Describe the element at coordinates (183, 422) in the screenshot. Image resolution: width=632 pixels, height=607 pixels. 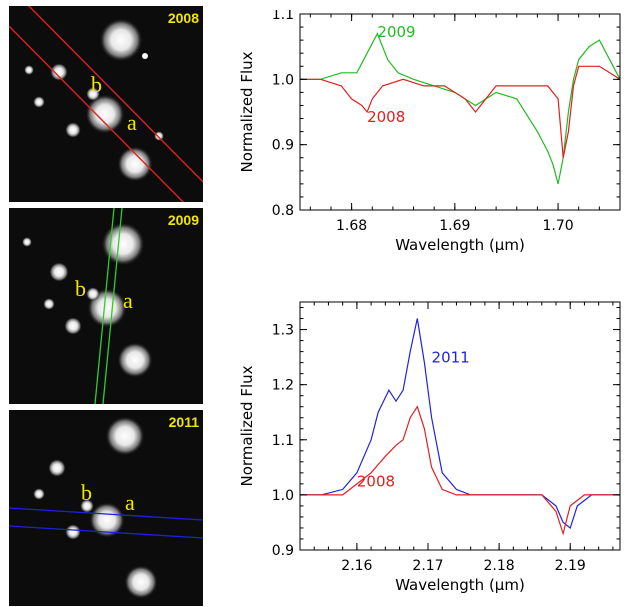
I see `year-label: 2011` at that location.